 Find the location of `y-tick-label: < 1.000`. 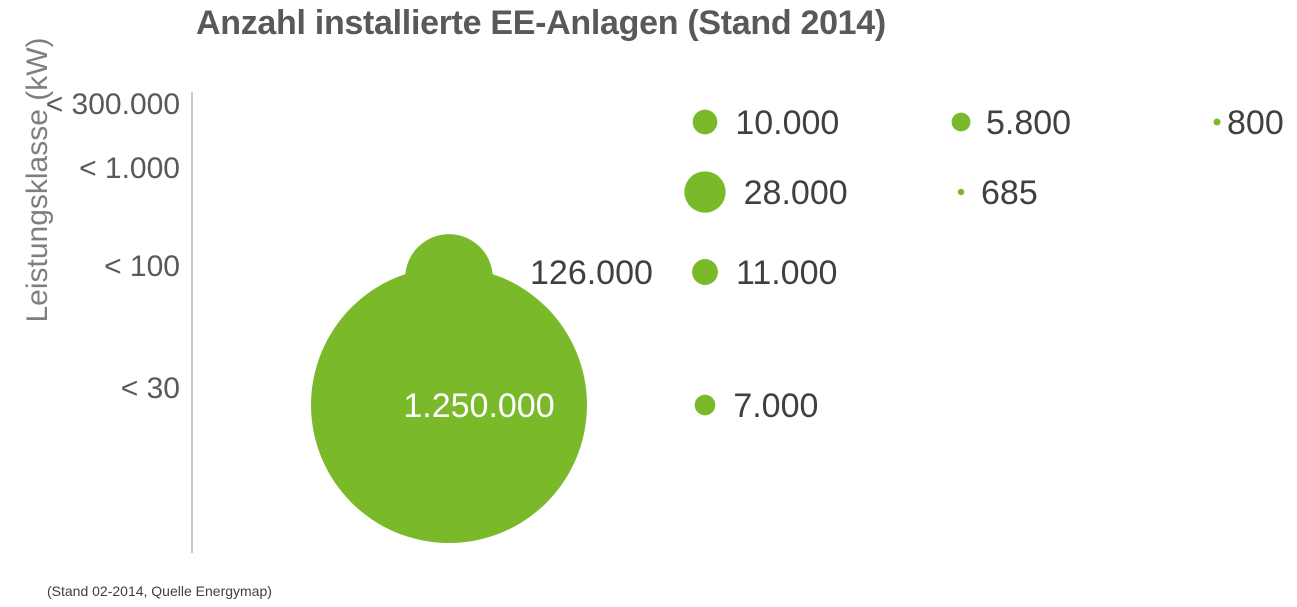

y-tick-label: < 1.000 is located at coordinates (129, 168).